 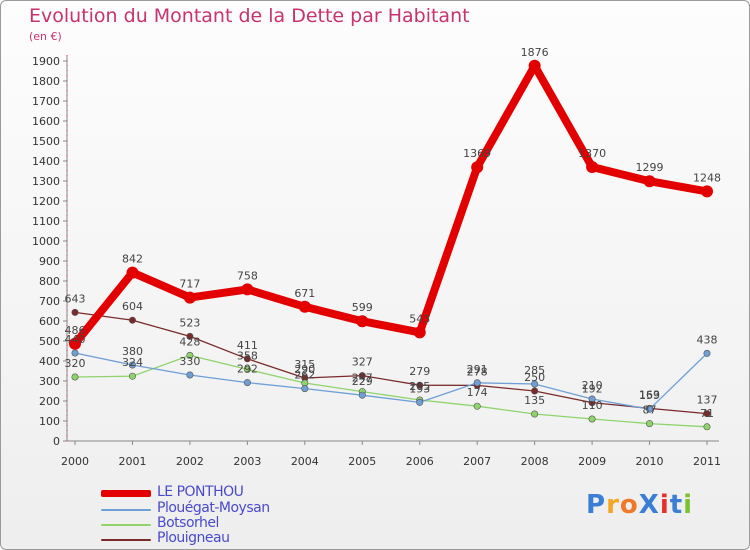 I want to click on data-label-plouigneau: 192, so click(x=592, y=389).